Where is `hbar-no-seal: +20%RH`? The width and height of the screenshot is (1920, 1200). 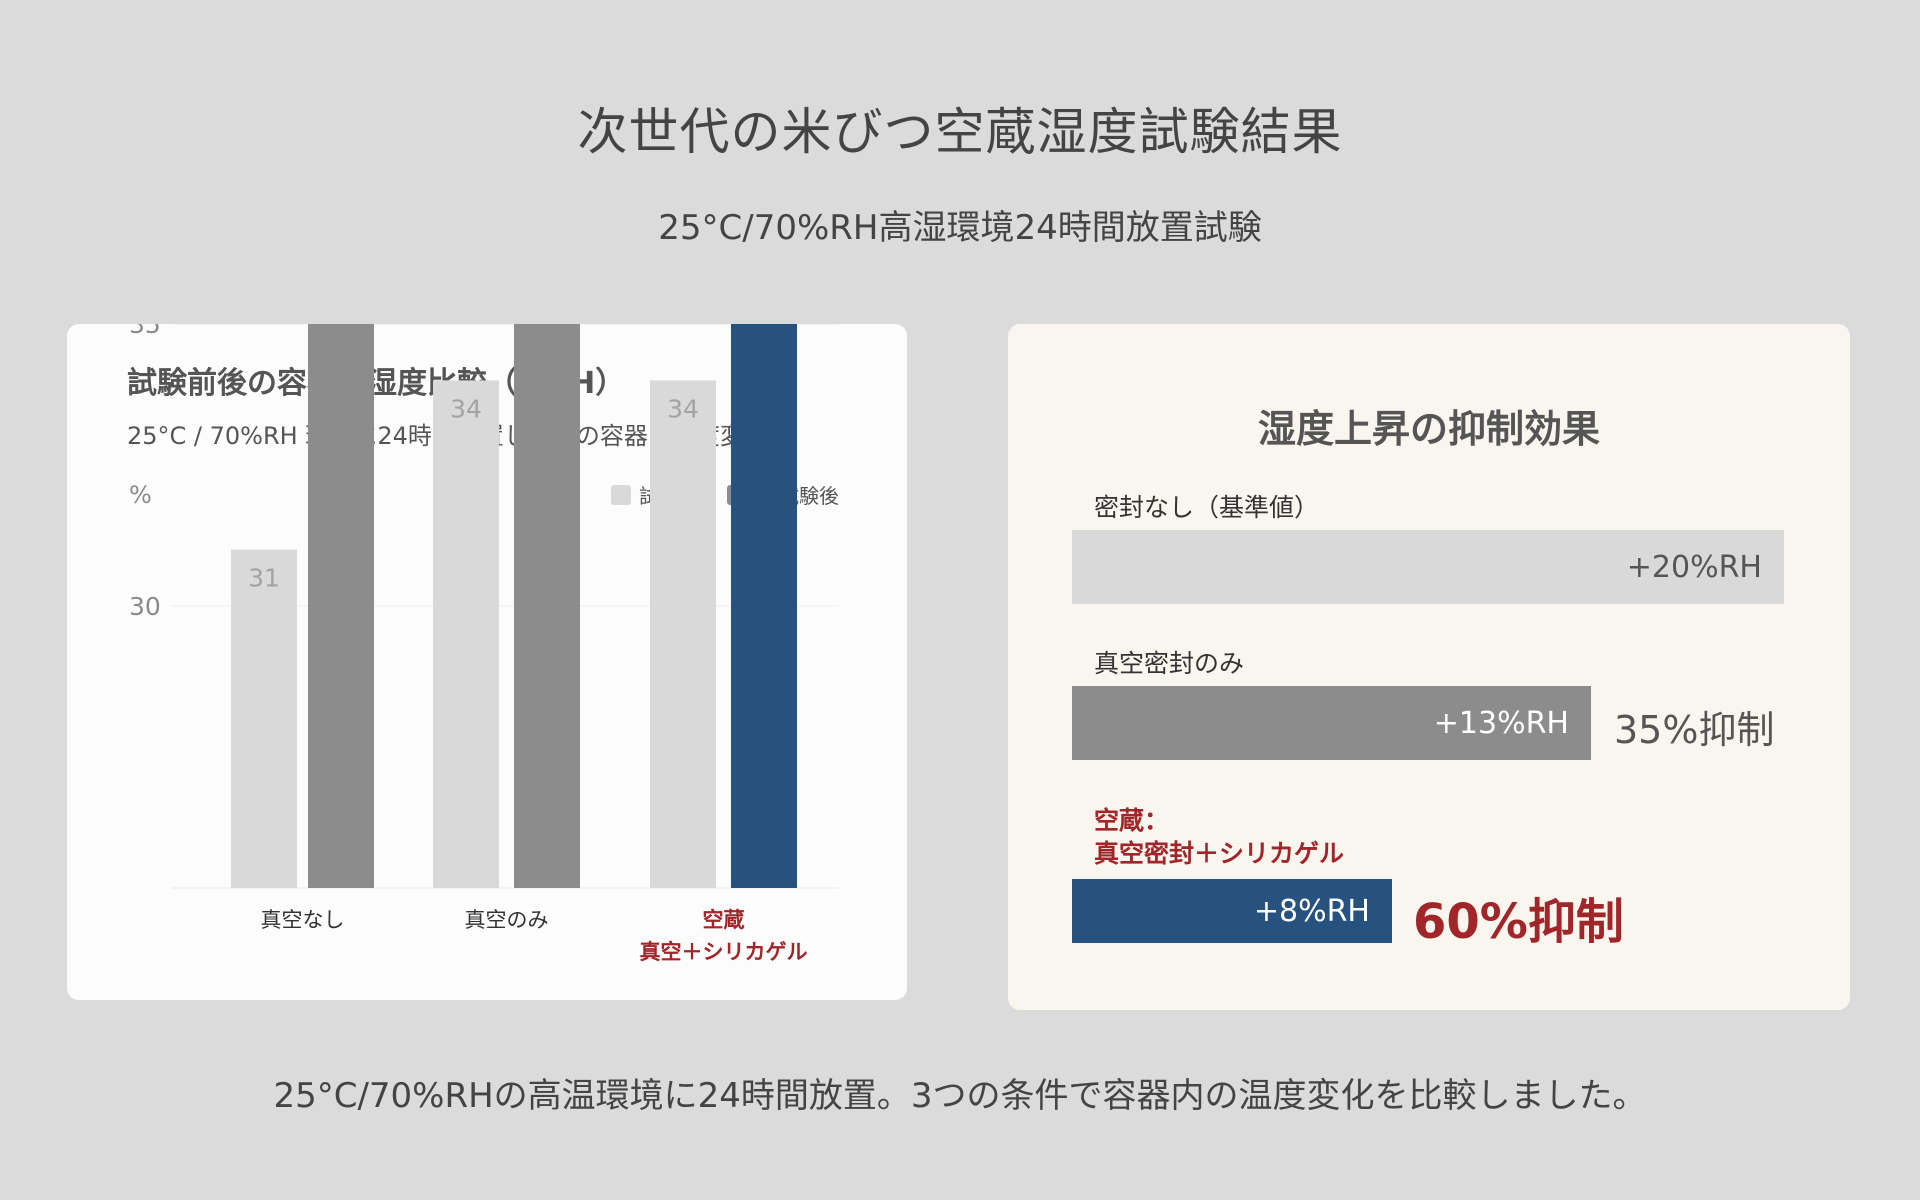 hbar-no-seal: +20%RH is located at coordinates (1428, 567).